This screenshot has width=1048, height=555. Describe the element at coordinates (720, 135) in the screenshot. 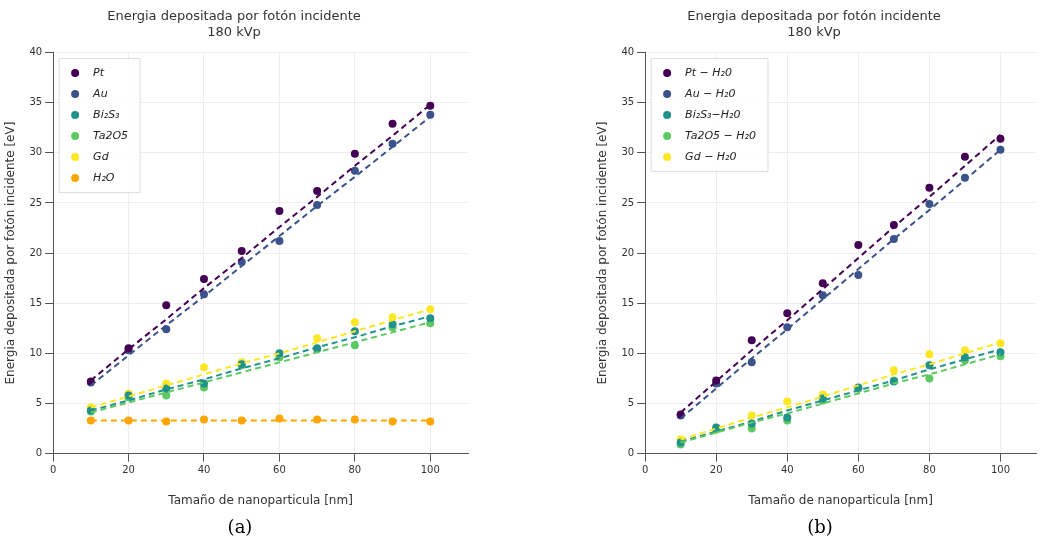

I see `legend-label: Ta2O5 − H₂0` at that location.